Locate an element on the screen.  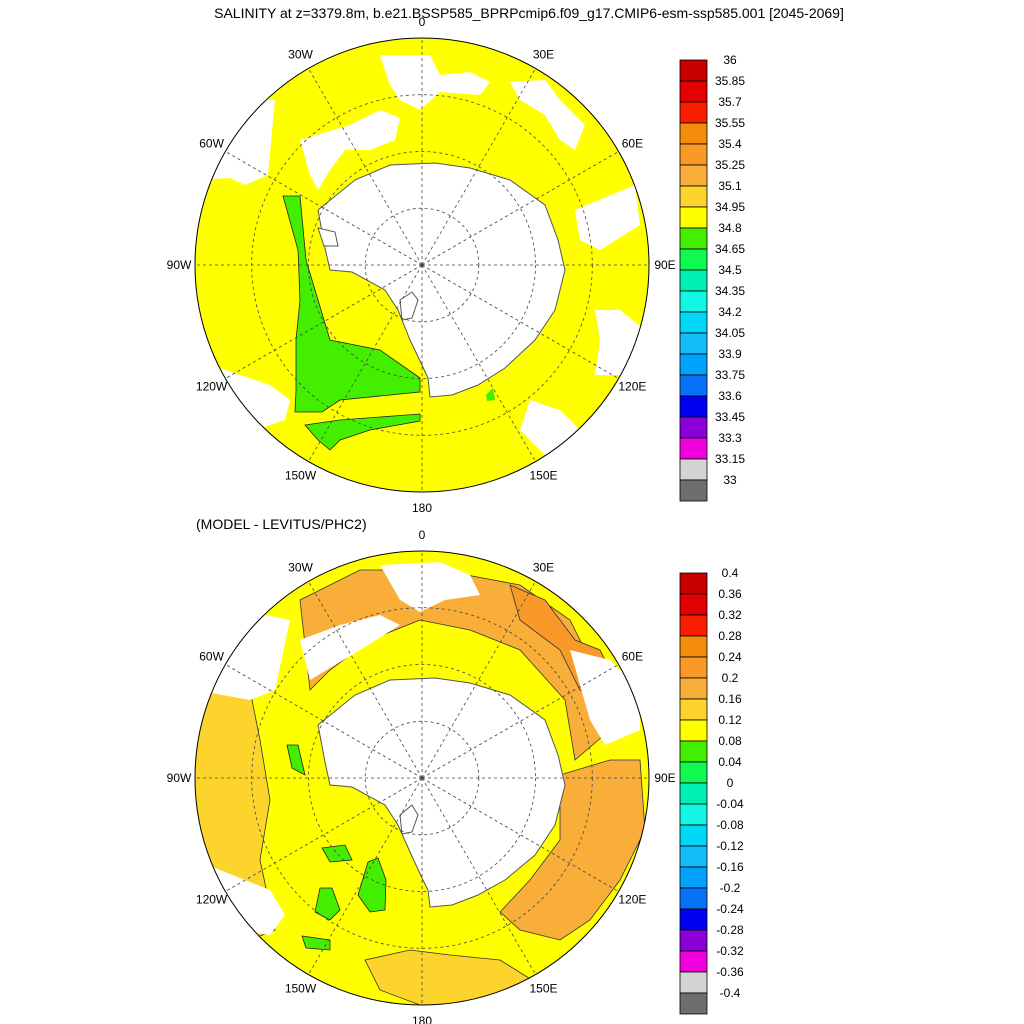
colorbar-tick-label: 33.3 is located at coordinates (730, 438).